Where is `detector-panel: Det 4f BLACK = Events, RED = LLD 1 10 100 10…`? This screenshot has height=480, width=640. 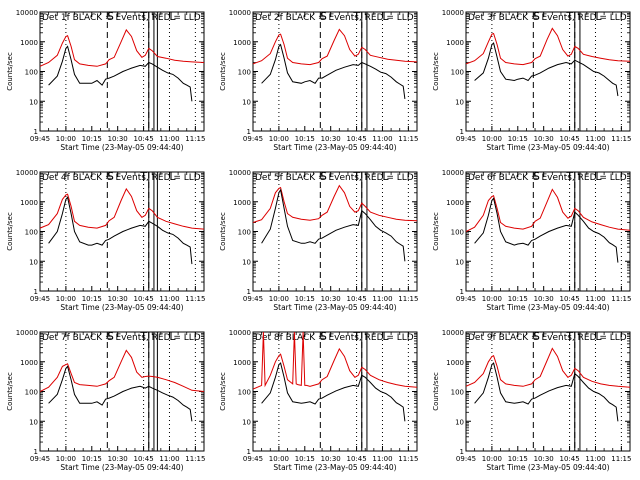
detector-panel: Det 4f BLACK = Events, RED = LLD 1 10 100 10… is located at coordinates (105, 240).